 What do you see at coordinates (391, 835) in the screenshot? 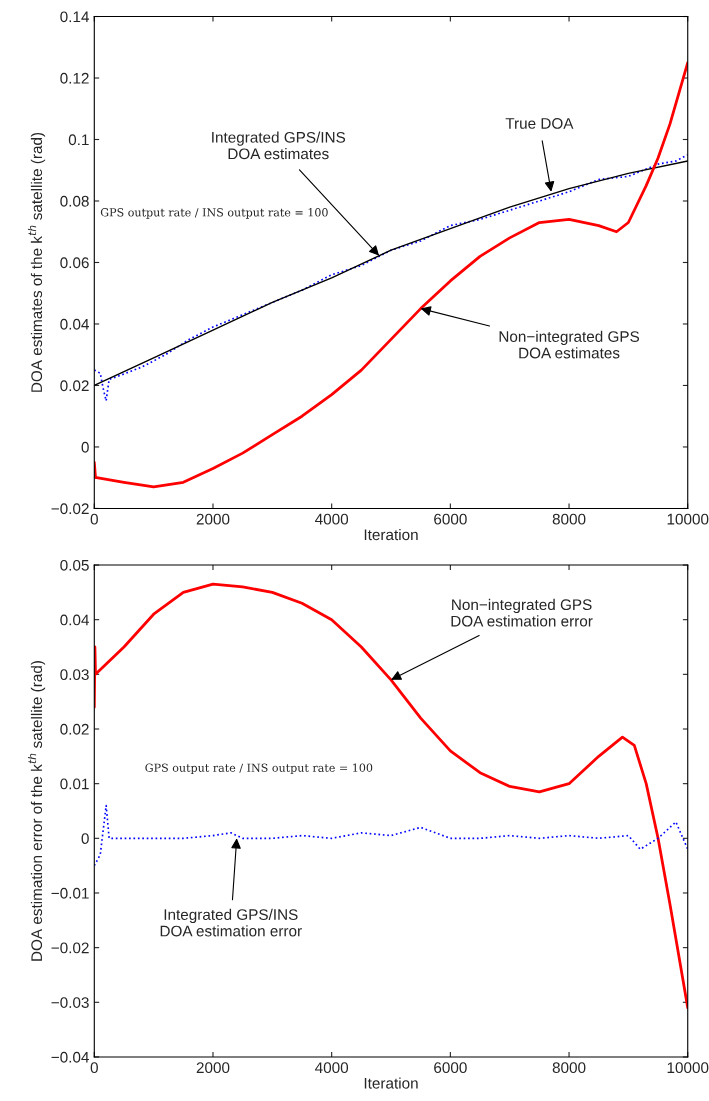
I see `line-series` at bounding box center [391, 835].